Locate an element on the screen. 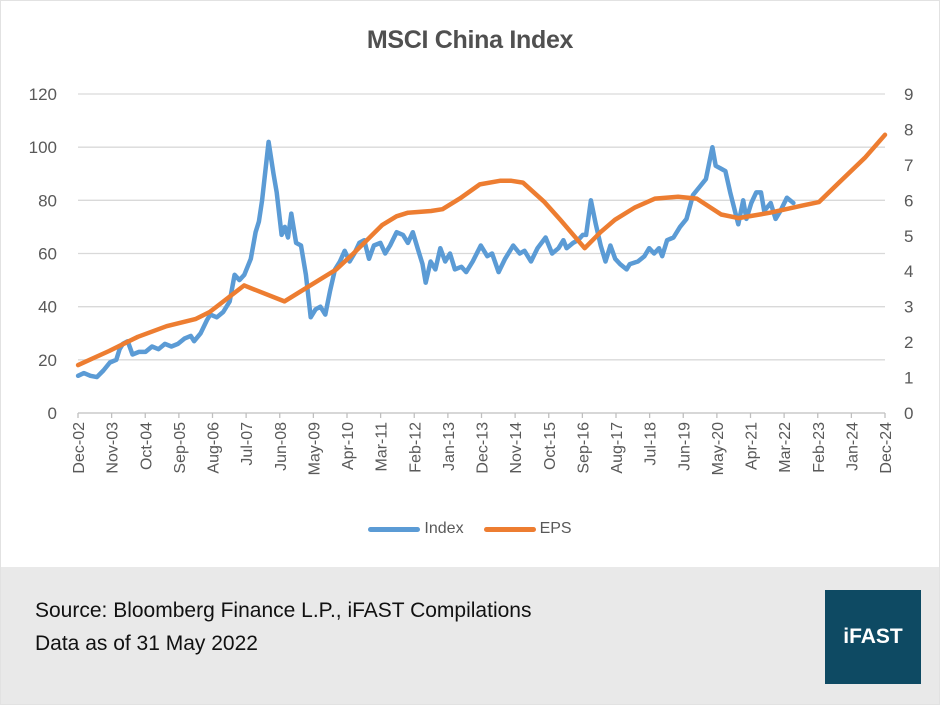 This screenshot has width=940, height=705. ifast-logo: iFAST is located at coordinates (873, 637).